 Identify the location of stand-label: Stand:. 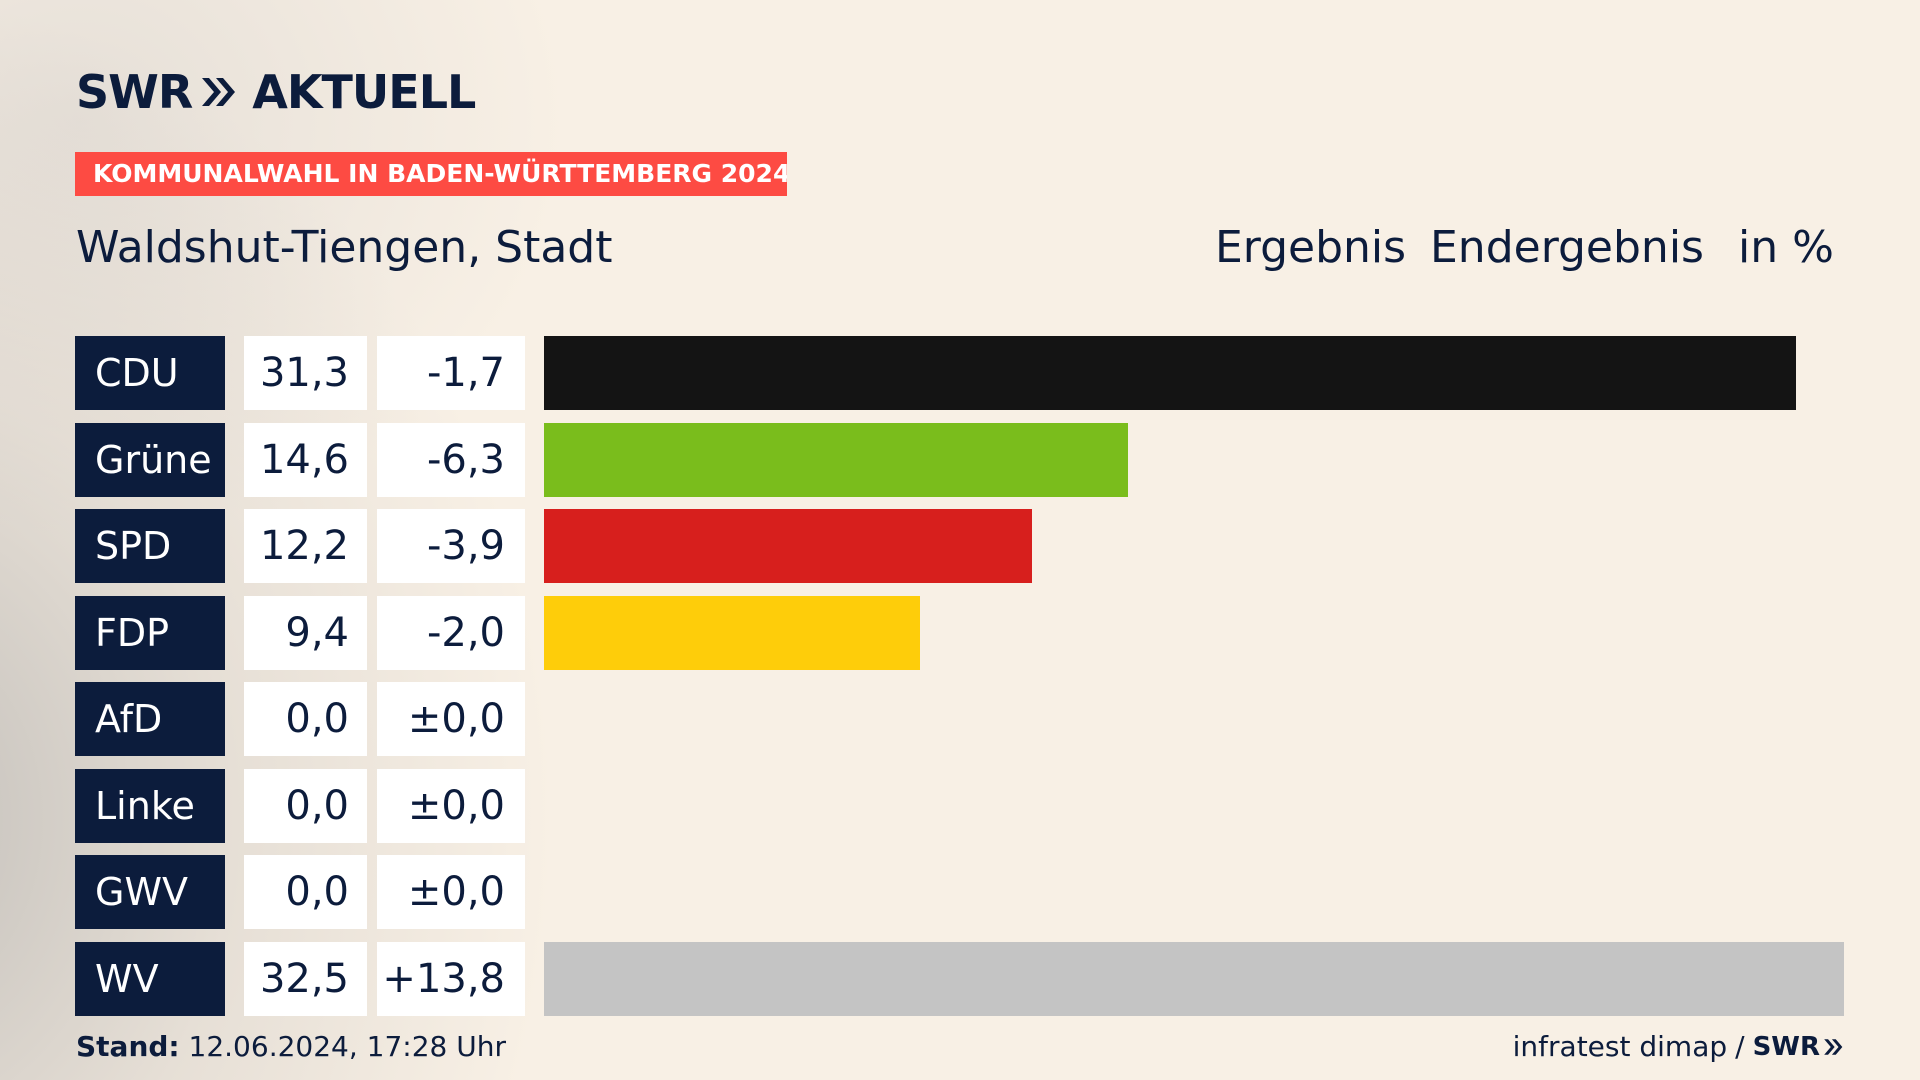
(128, 1046).